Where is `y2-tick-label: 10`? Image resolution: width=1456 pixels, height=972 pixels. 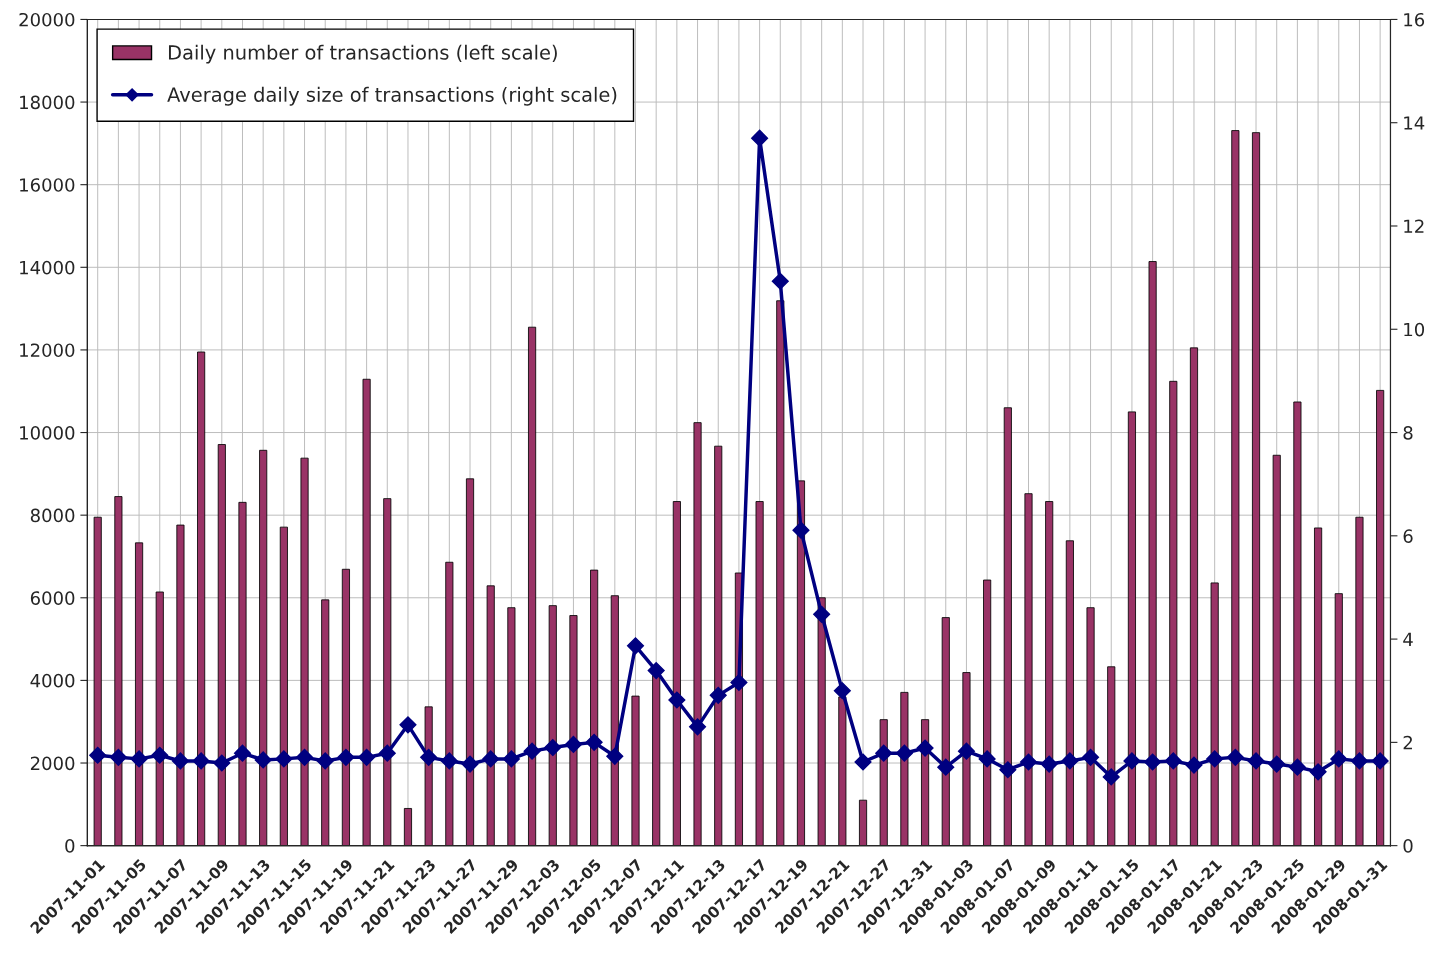
y2-tick-label: 10 is located at coordinates (1414, 329).